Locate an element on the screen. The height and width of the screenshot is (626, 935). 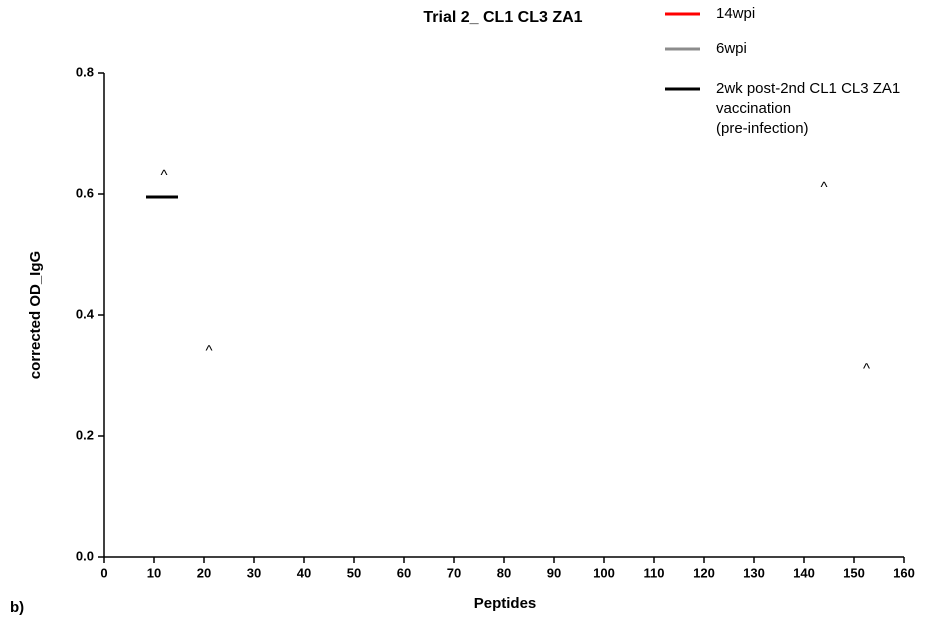
x-tick-label: 0 is located at coordinates (103, 572).